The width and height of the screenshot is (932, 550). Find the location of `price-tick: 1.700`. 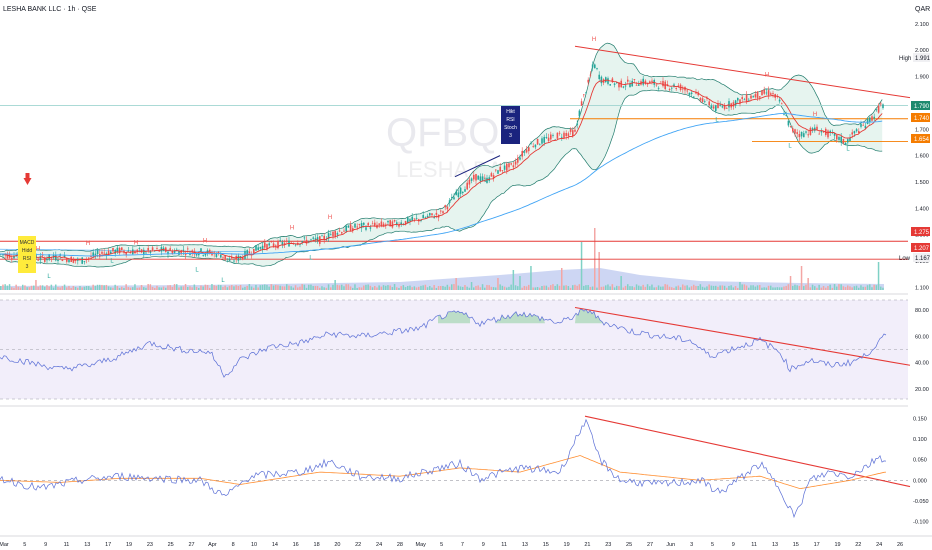

price-tick: 1.700 is located at coordinates (922, 130).